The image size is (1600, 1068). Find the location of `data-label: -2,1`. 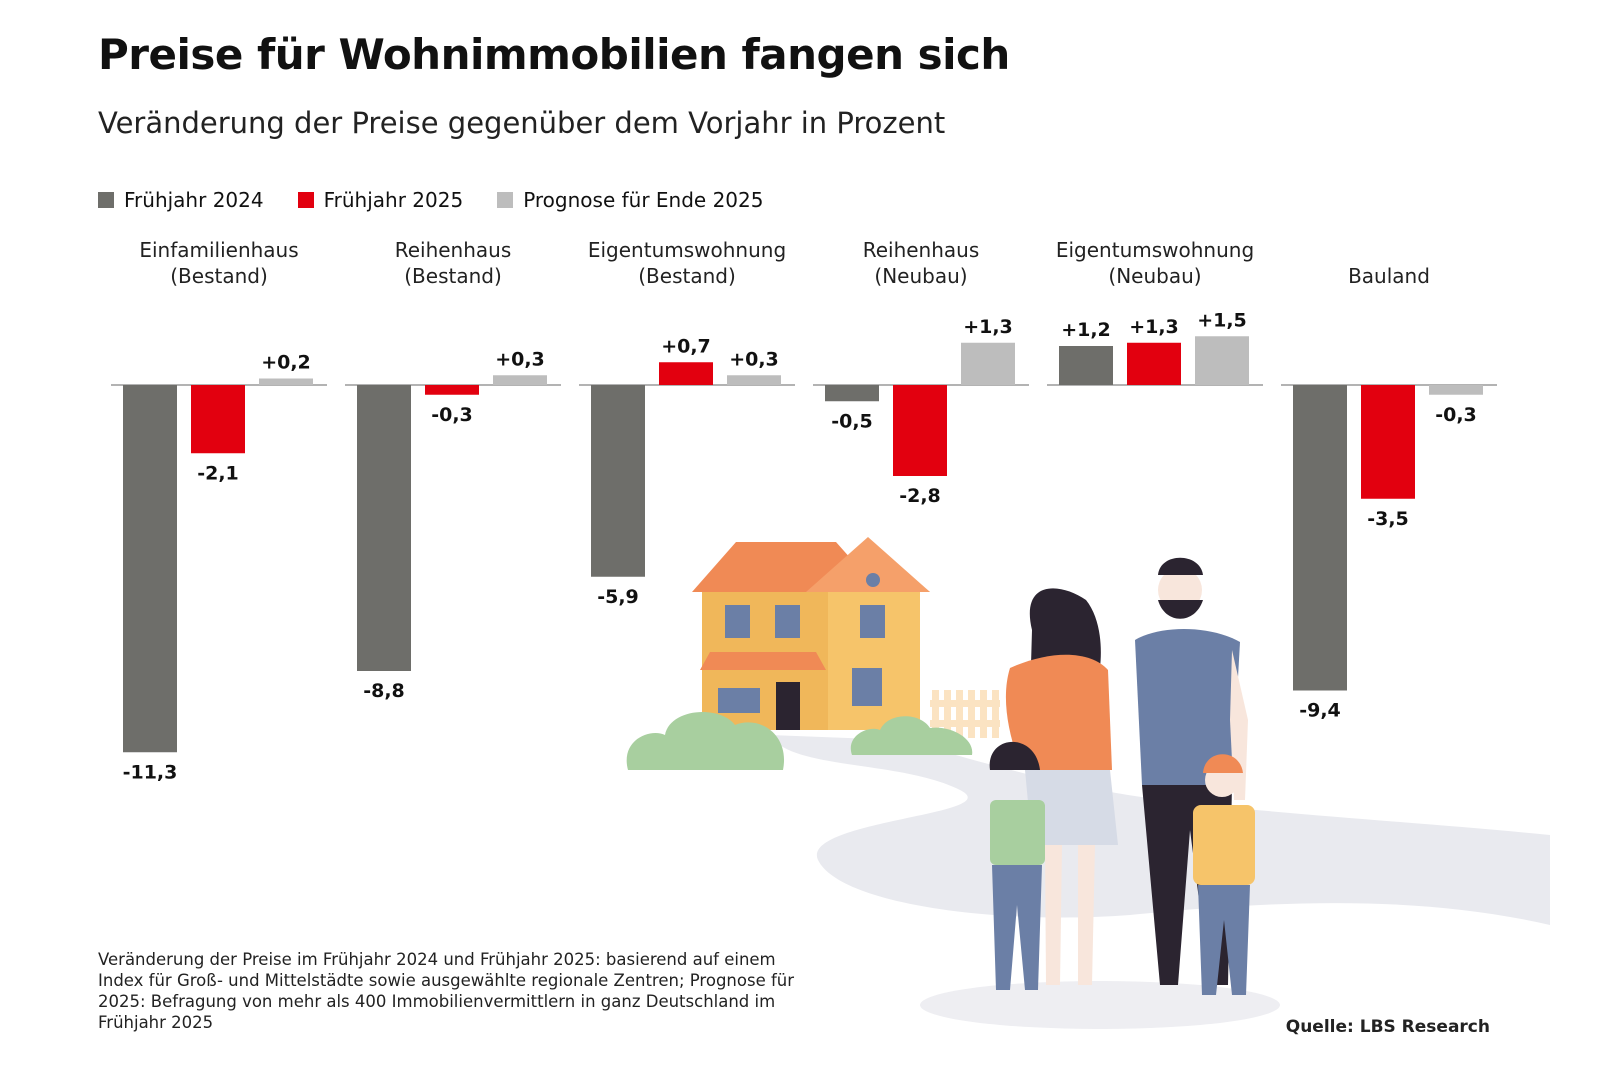

data-label: -2,1 is located at coordinates (218, 473).